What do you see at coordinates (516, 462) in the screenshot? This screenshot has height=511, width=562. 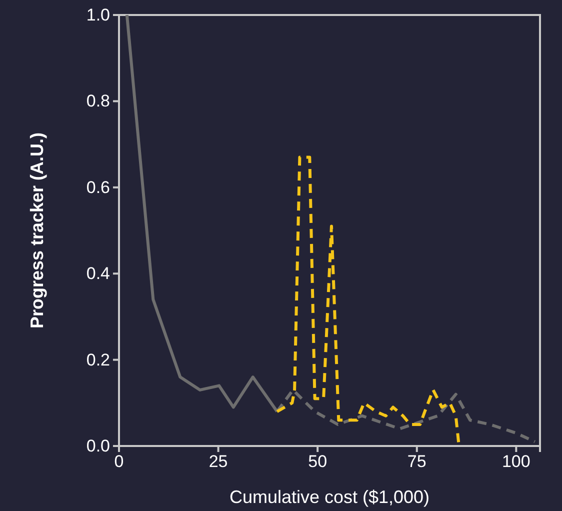 I see `x-tick-label: 100` at bounding box center [516, 462].